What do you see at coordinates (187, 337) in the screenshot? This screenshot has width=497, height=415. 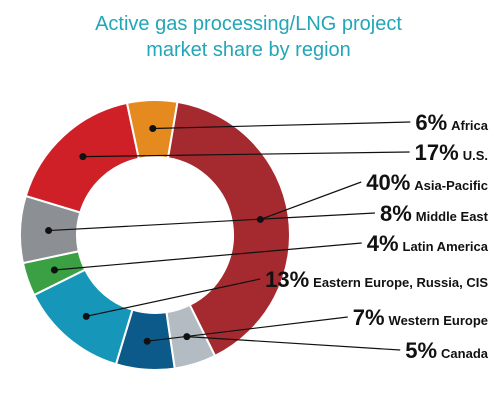 I see `leader-dot-canada` at bounding box center [187, 337].